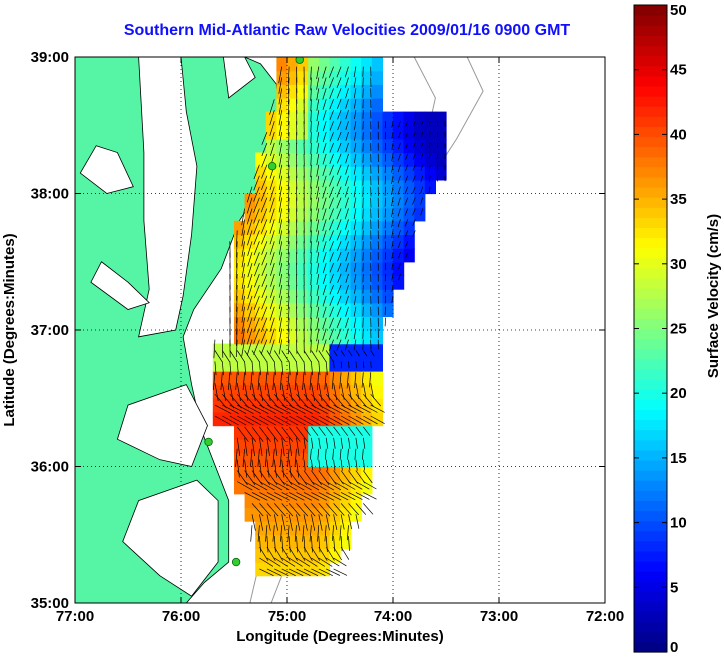  I want to click on colorbar-segment, so click(650, 465).